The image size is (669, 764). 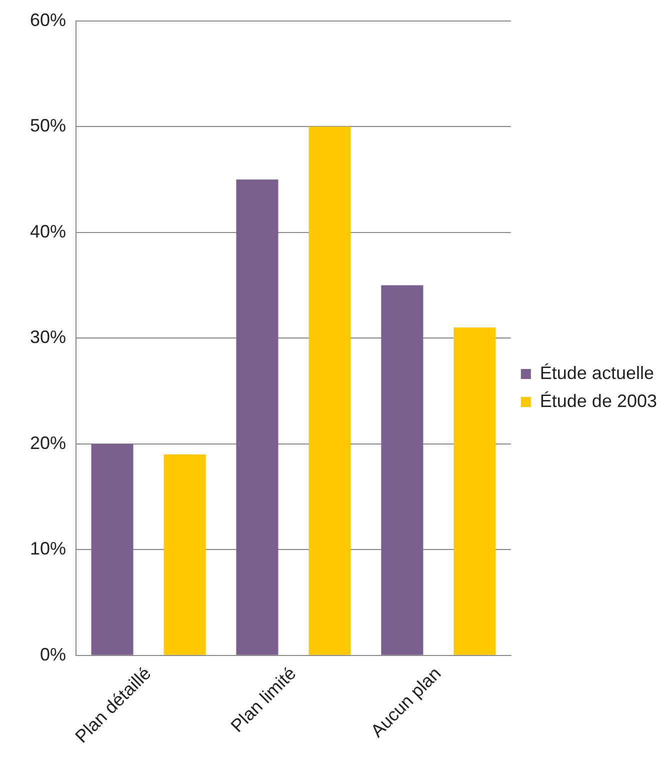 What do you see at coordinates (53, 654) in the screenshot?
I see `y-tick-label: 0%` at bounding box center [53, 654].